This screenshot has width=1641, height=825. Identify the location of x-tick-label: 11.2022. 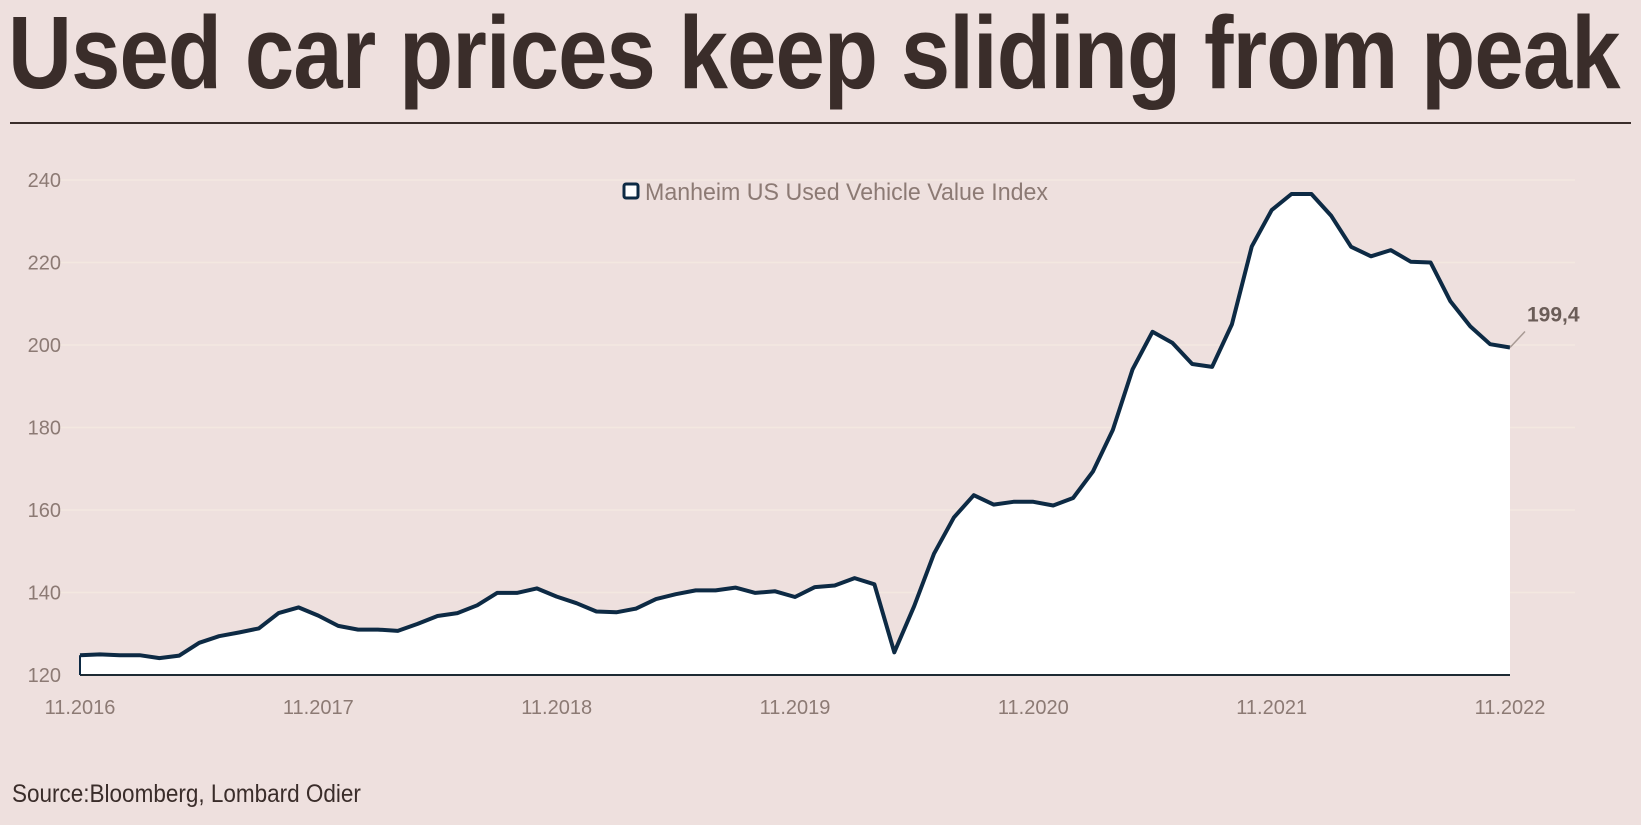
(1510, 708).